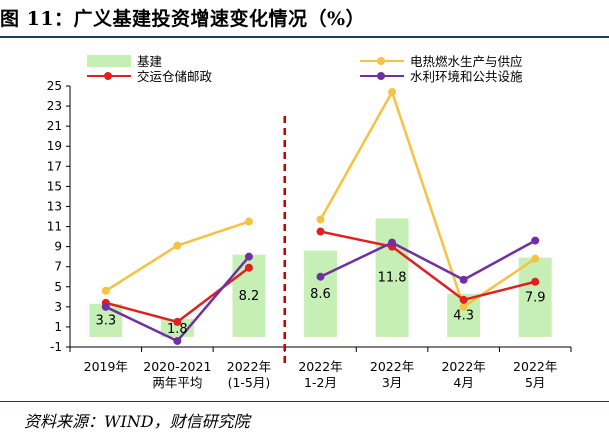 The height and width of the screenshot is (441, 609). What do you see at coordinates (109, 60) in the screenshot?
I see `legend-swatch-bar` at bounding box center [109, 60].